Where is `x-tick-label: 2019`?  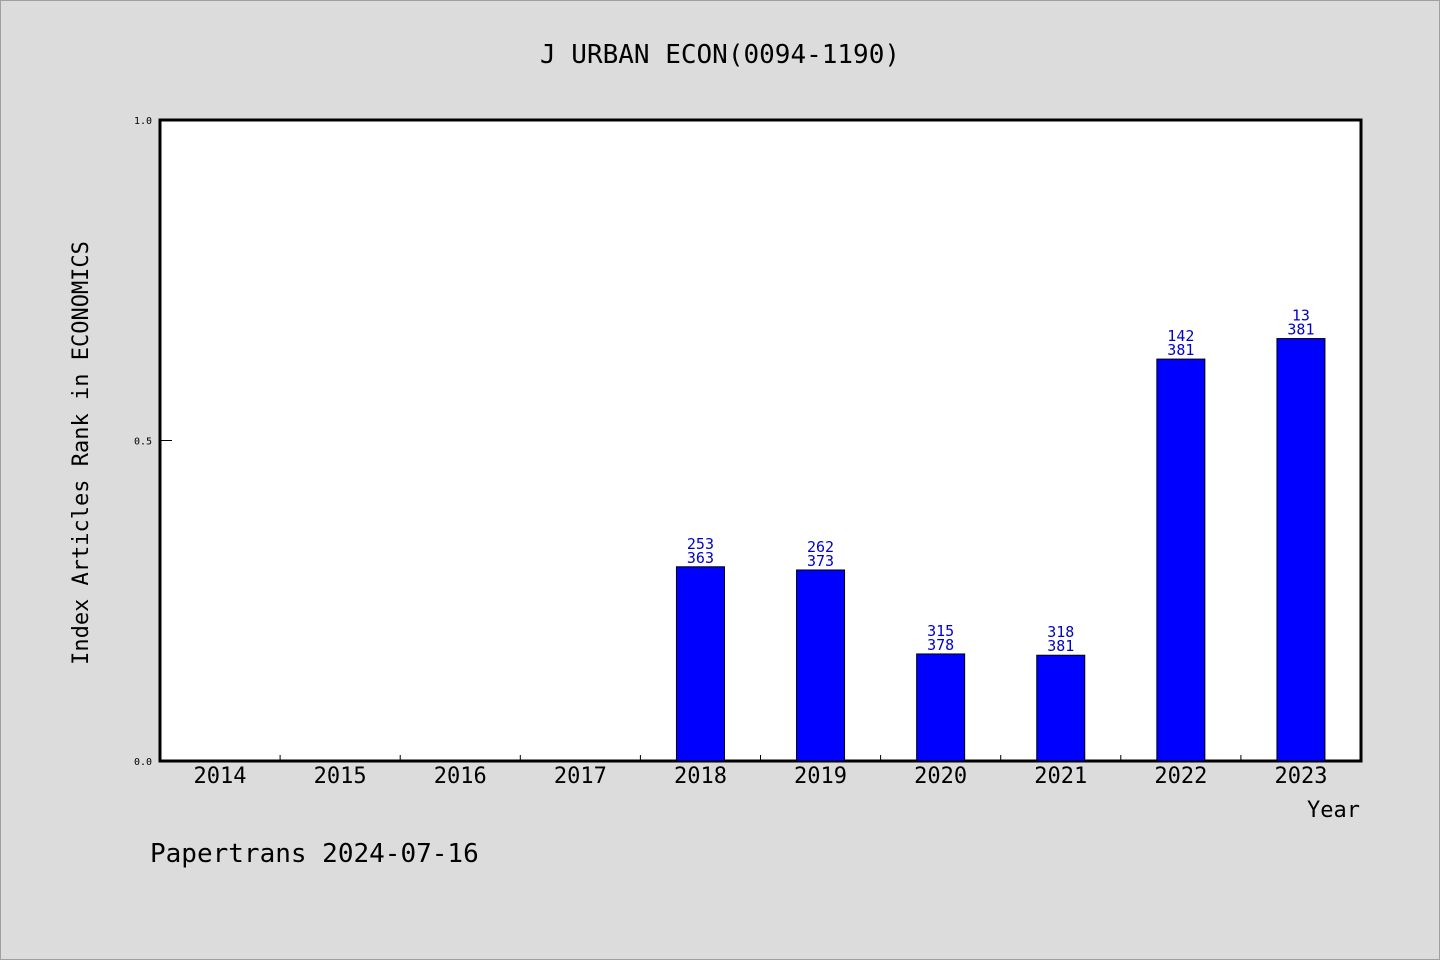 x-tick-label: 2019 is located at coordinates (820, 776).